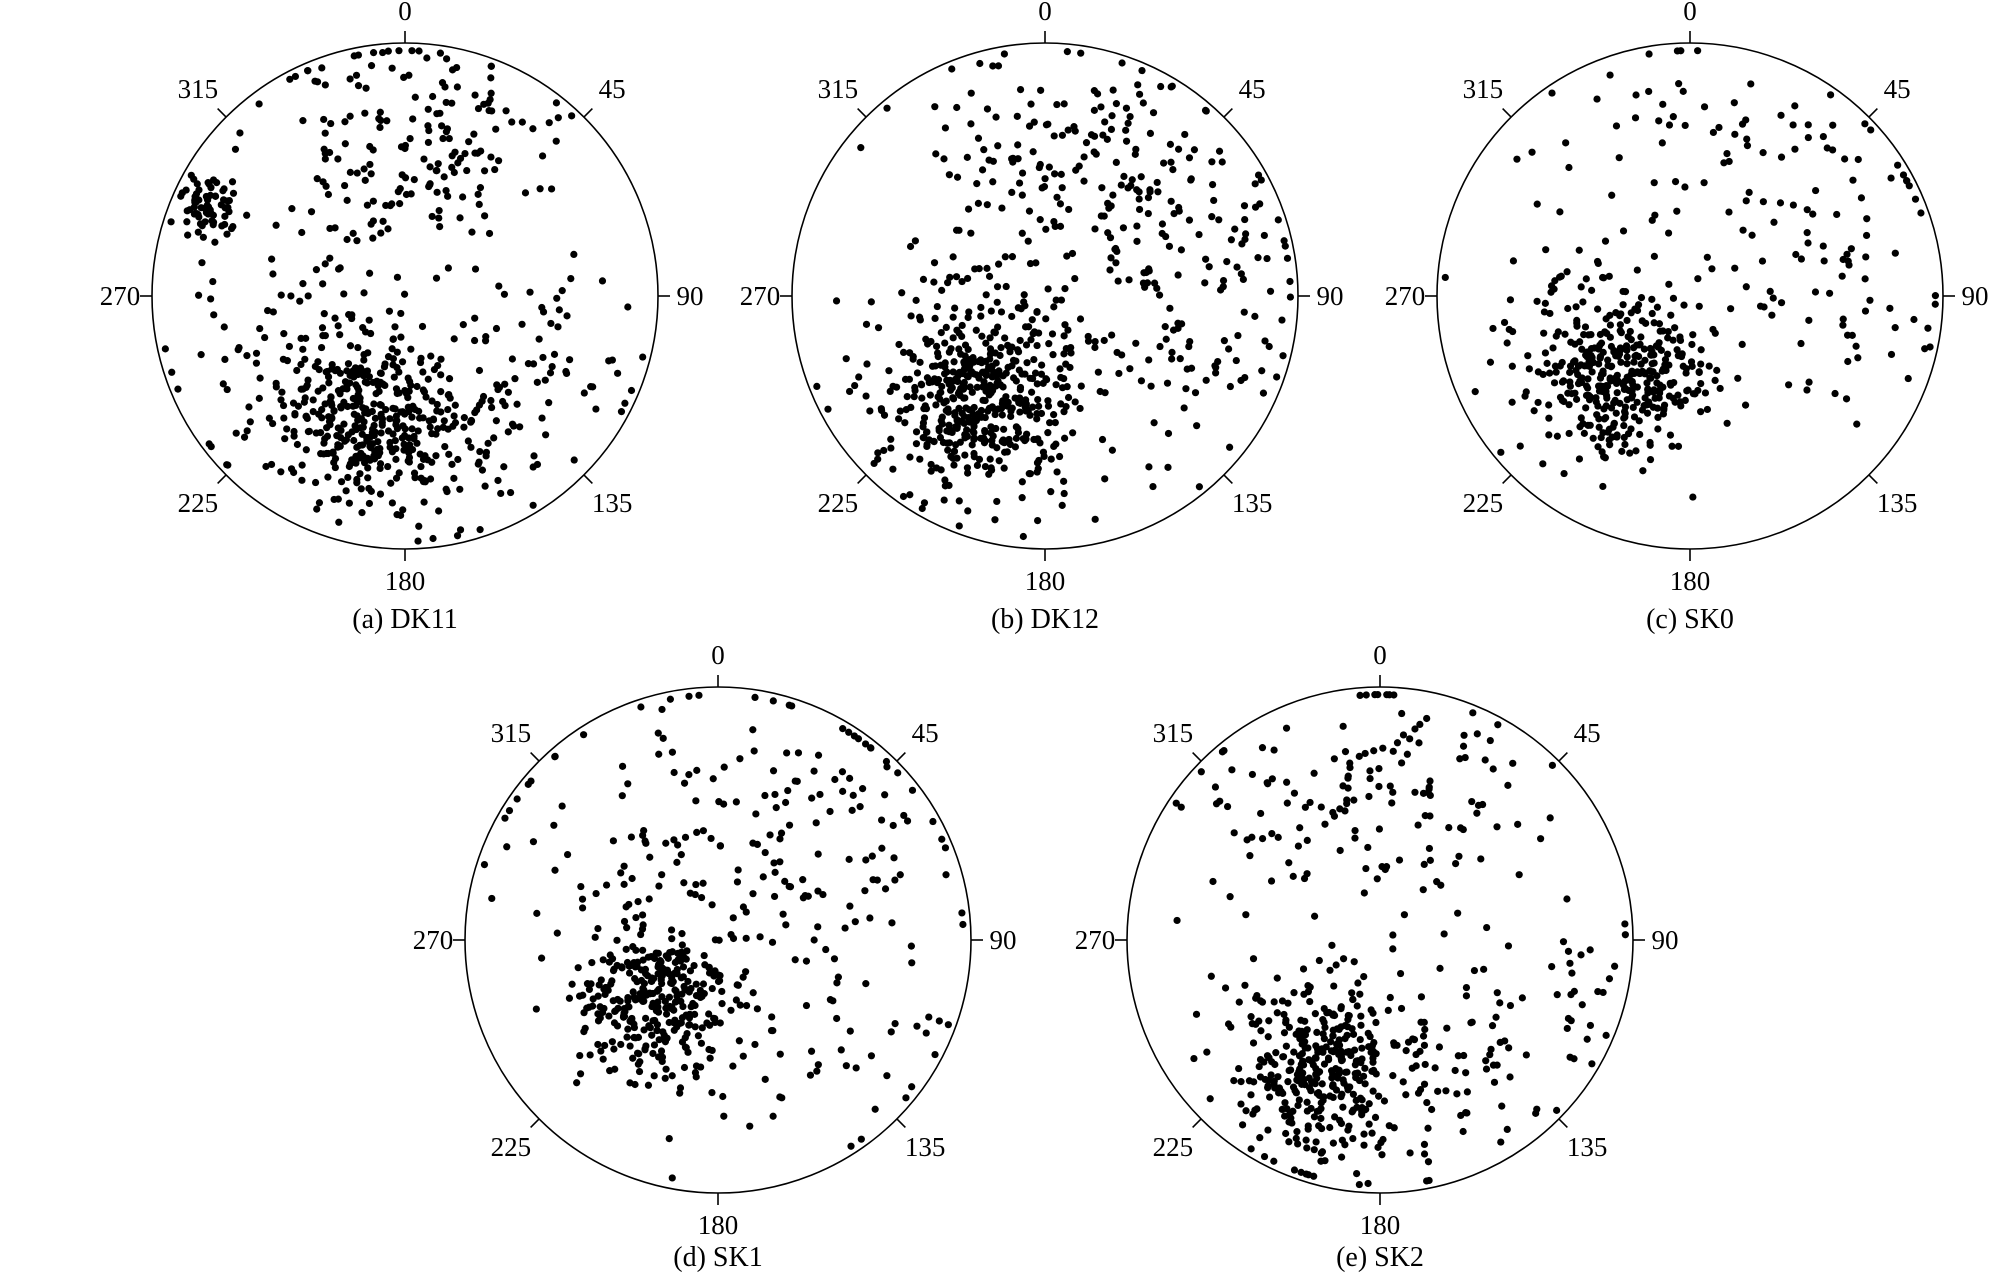 The image size is (2008, 1276). What do you see at coordinates (718, 655) in the screenshot?
I see `azimuth-label-0: 0` at bounding box center [718, 655].